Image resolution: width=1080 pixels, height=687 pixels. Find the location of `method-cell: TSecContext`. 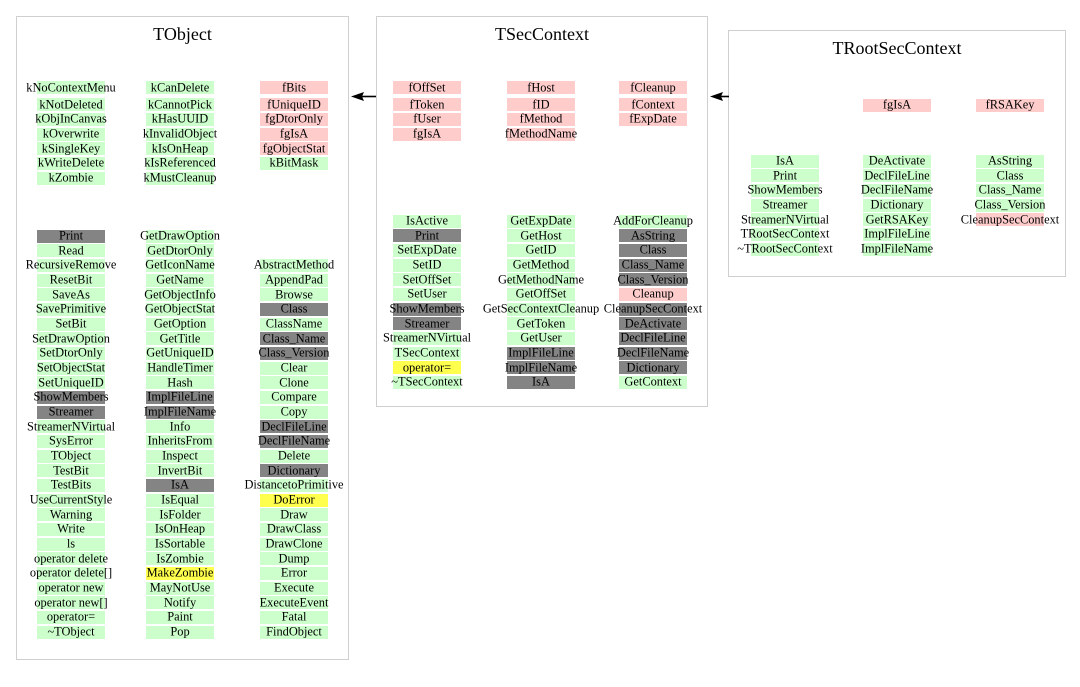

method-cell: TSecContext is located at coordinates (427, 353).